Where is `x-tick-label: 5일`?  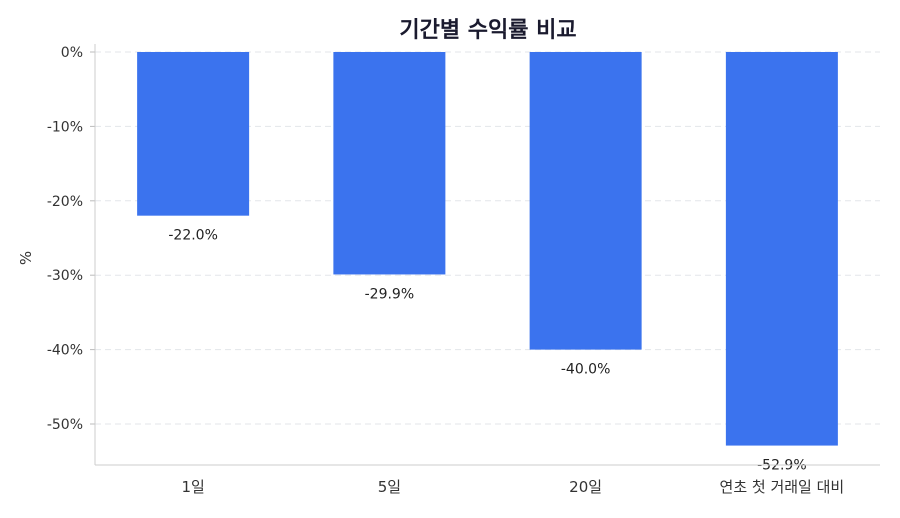 x-tick-label: 5일 is located at coordinates (389, 487).